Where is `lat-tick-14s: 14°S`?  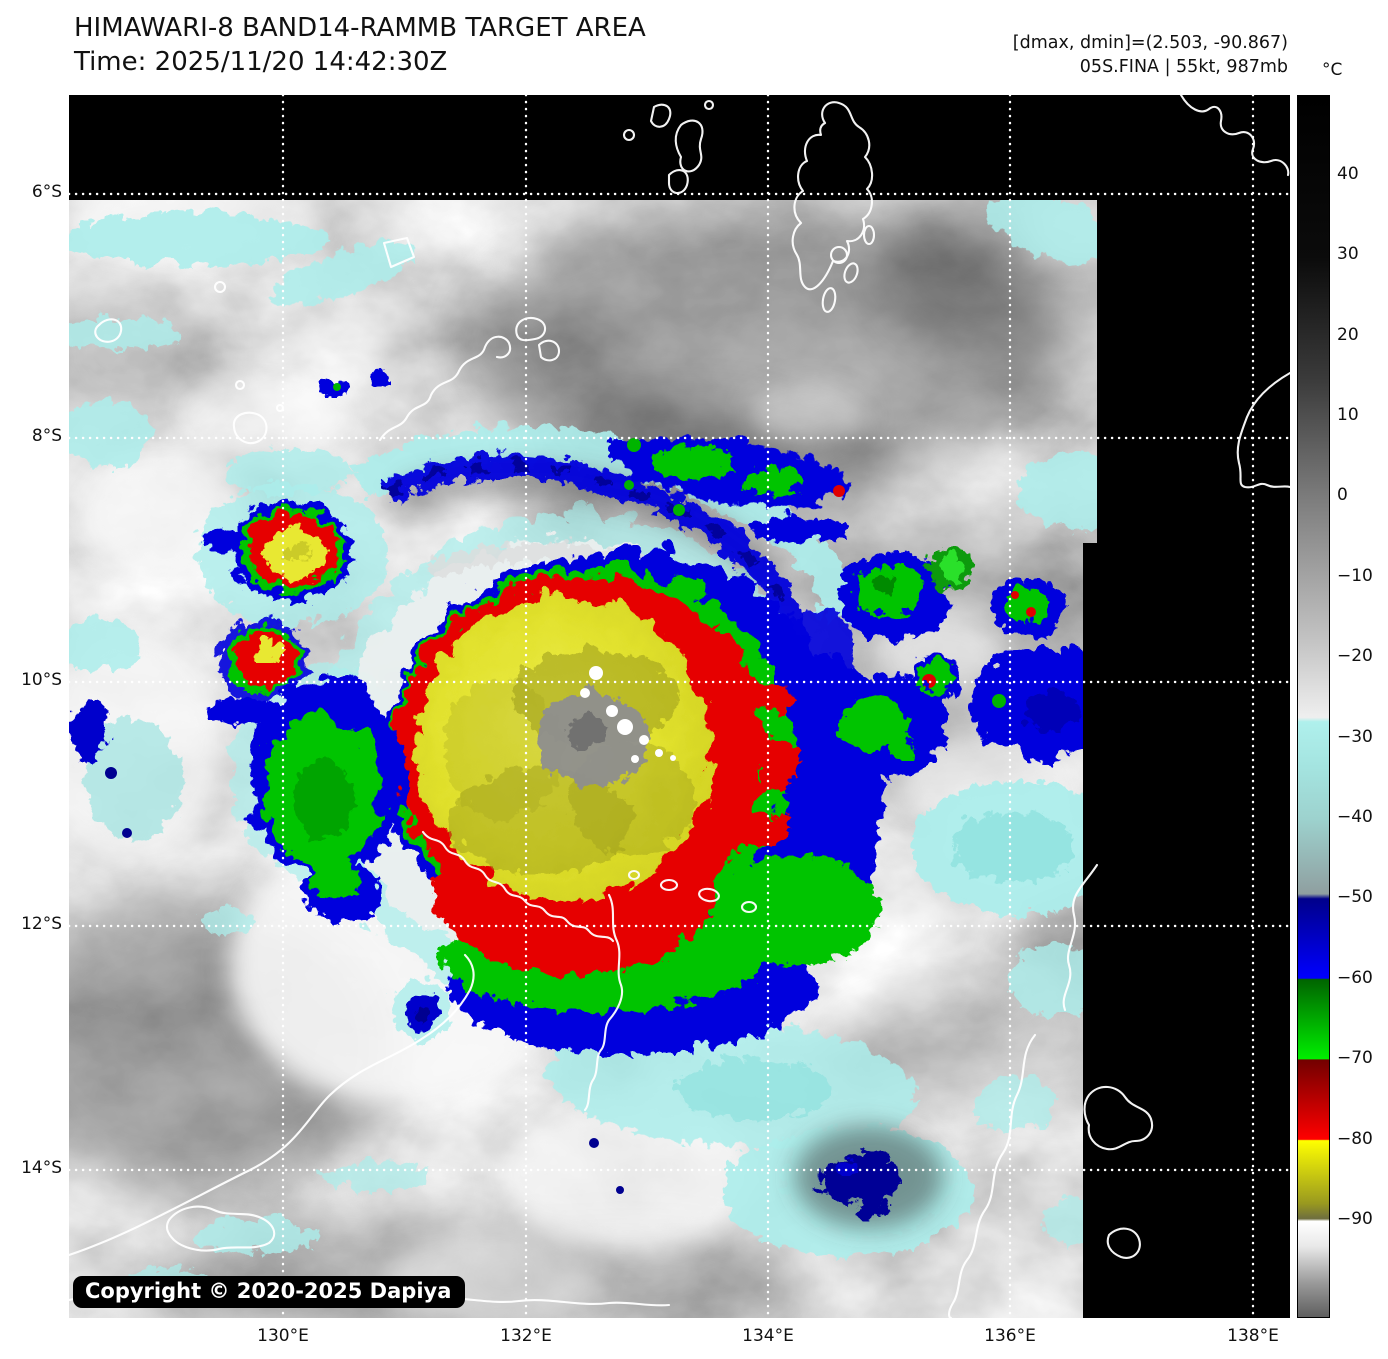 lat-tick-14s: 14°S is located at coordinates (41, 1168).